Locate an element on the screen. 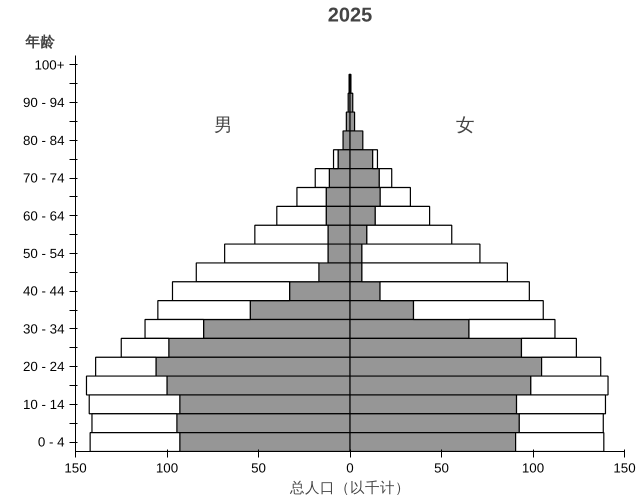 Image resolution: width=639 pixels, height=499 pixels. chart-title: 2025 is located at coordinates (350, 15).